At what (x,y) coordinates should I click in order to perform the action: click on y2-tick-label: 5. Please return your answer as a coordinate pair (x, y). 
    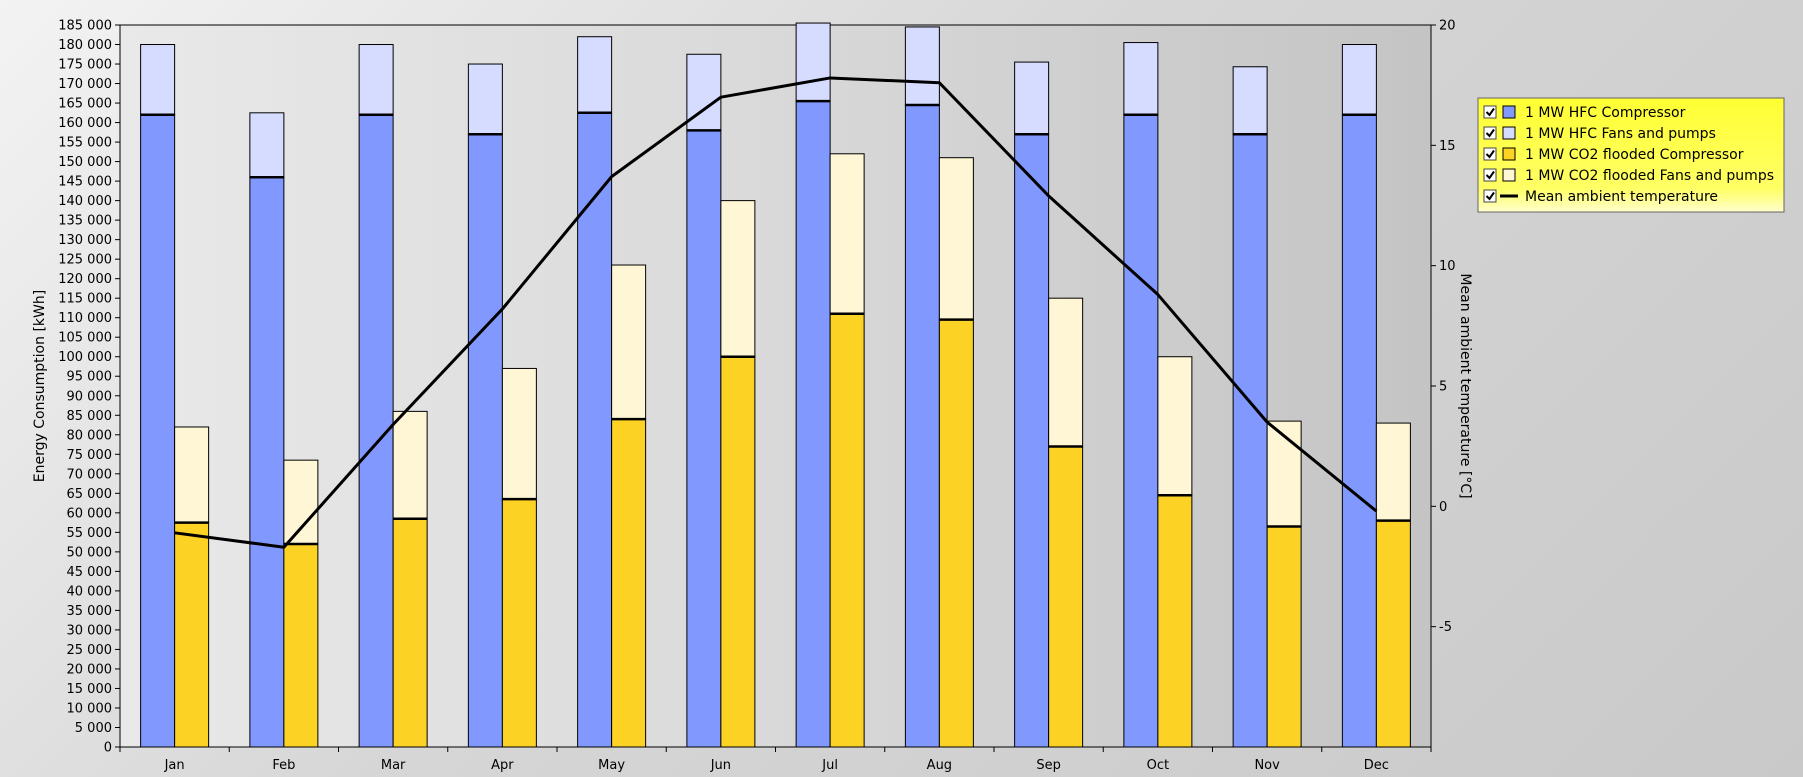
    Looking at the image, I should click on (1443, 387).